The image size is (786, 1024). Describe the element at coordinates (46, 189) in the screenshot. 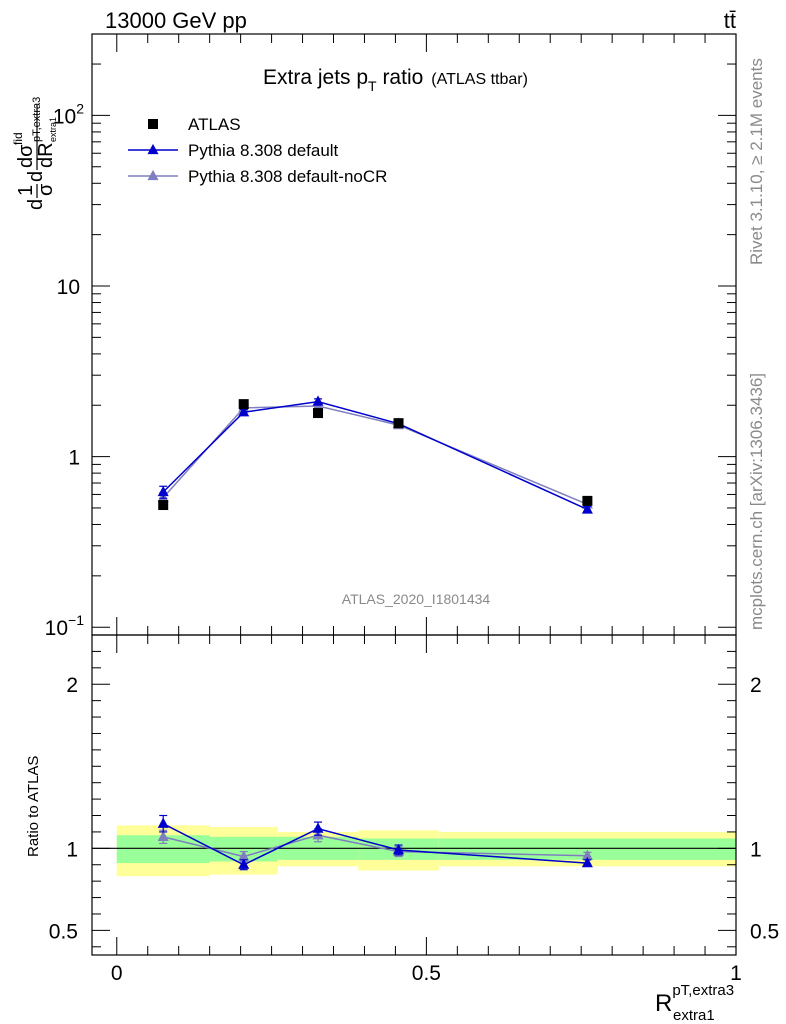

I see `svg-text: σ` at that location.